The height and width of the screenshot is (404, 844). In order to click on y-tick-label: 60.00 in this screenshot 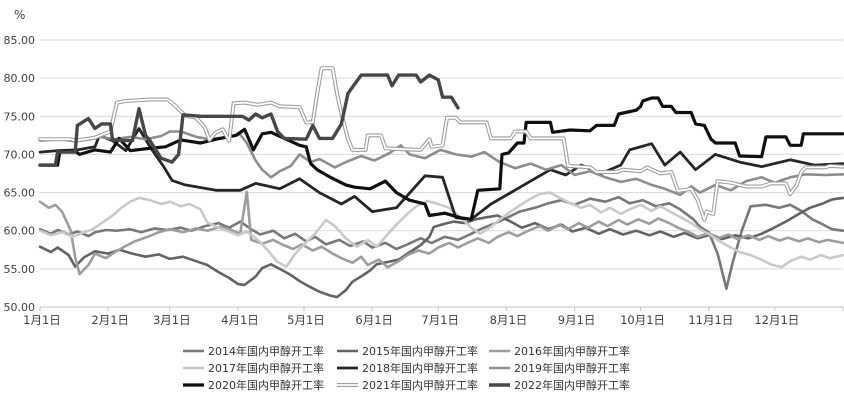, I will do `click(20, 231)`.